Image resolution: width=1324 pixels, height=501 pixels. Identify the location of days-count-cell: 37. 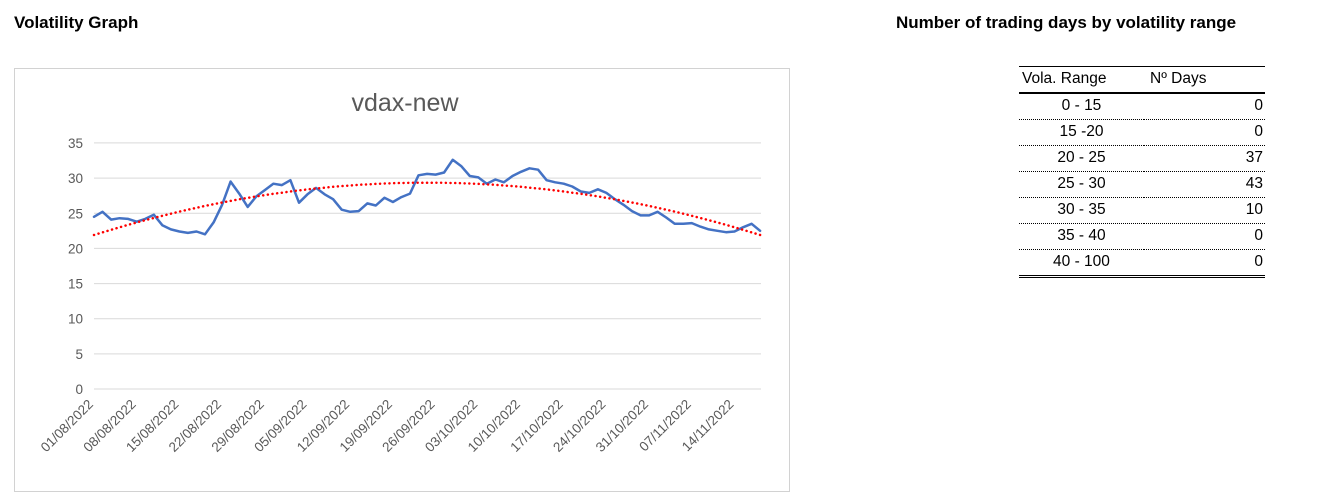
(1204, 158).